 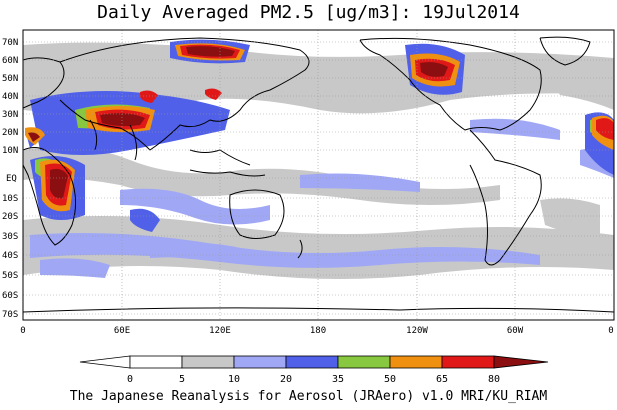 What do you see at coordinates (122, 331) in the screenshot?
I see `lon-label: 60E` at bounding box center [122, 331].